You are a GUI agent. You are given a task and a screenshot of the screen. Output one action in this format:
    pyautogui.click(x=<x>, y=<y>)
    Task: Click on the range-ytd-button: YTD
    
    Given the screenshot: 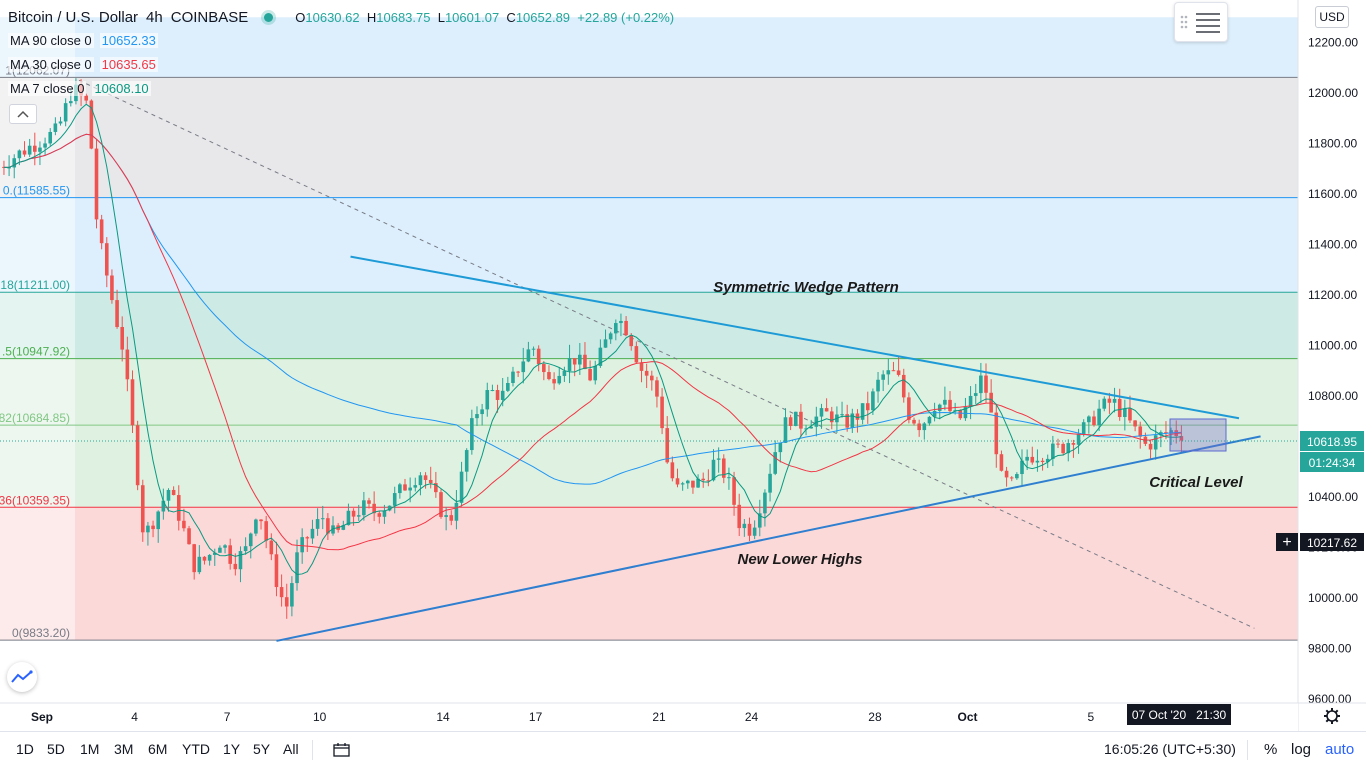 What is the action you would take?
    pyautogui.click(x=196, y=749)
    